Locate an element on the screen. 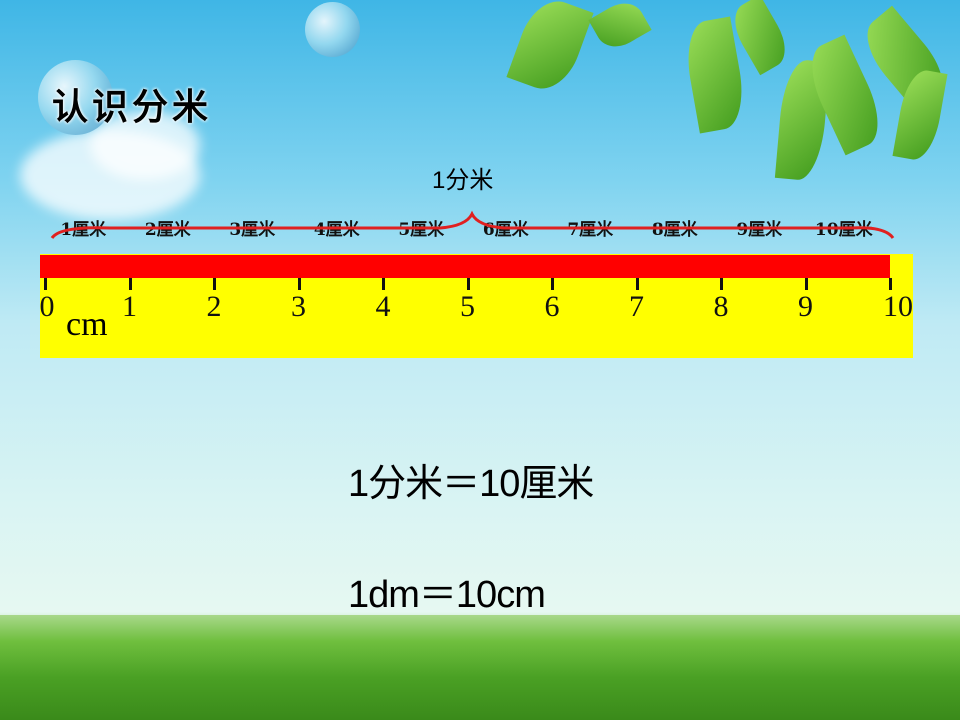 Image resolution: width=960 pixels, height=720 pixels. ruler-number: 1 is located at coordinates (129, 306).